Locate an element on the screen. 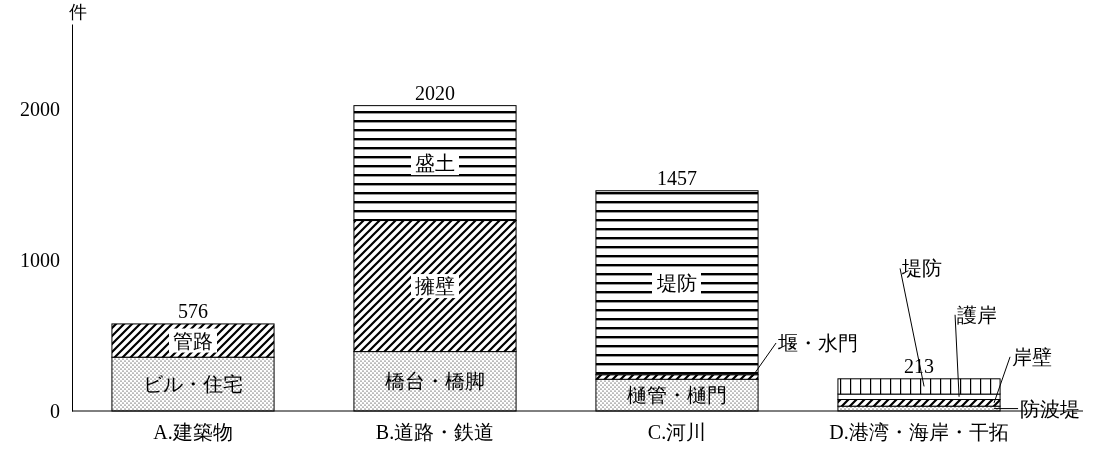  series-label: 防波堤 is located at coordinates (1050, 408).